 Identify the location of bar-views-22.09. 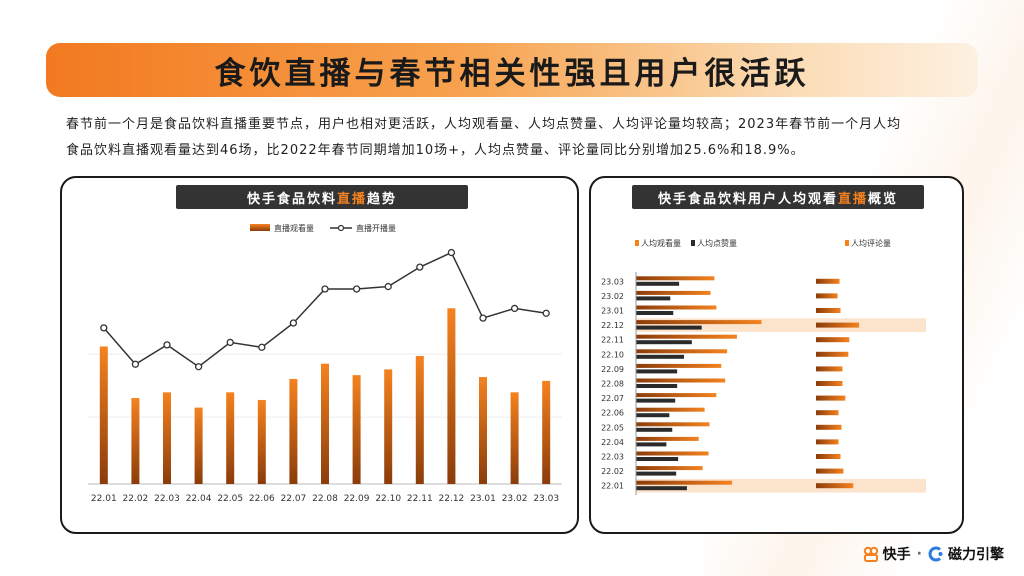
(356, 429).